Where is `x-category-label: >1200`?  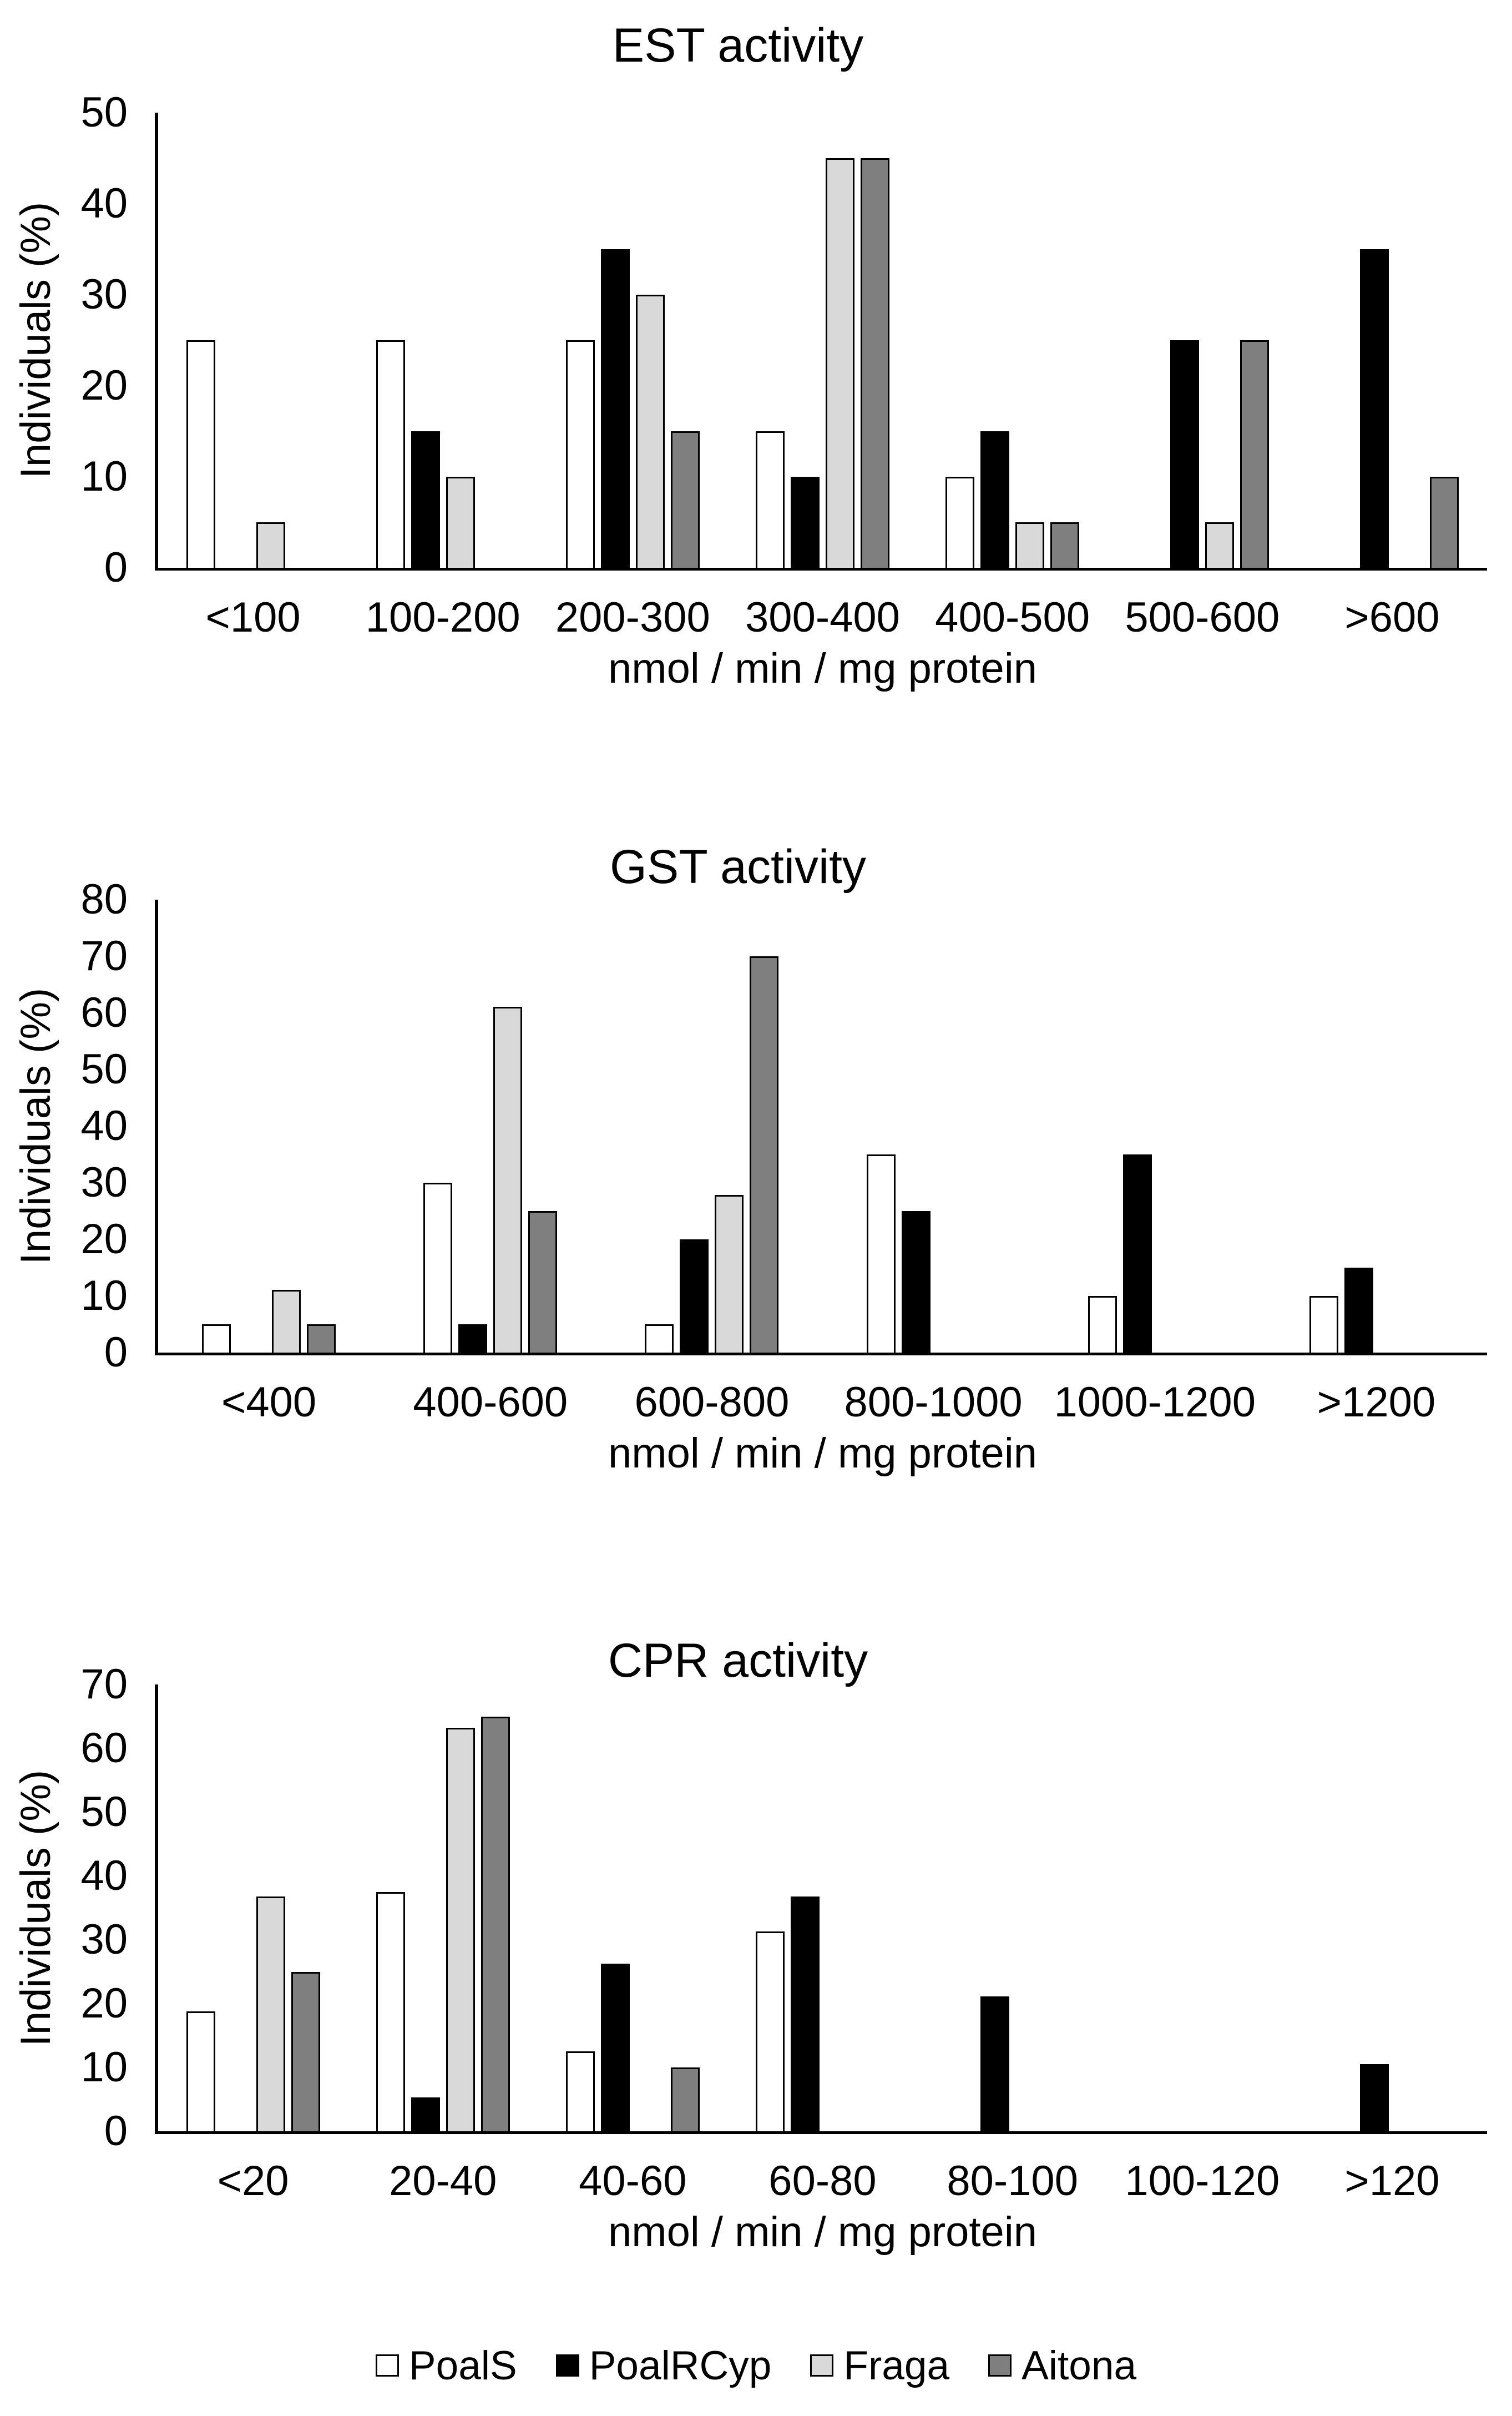
x-category-label: >1200 is located at coordinates (1376, 1402).